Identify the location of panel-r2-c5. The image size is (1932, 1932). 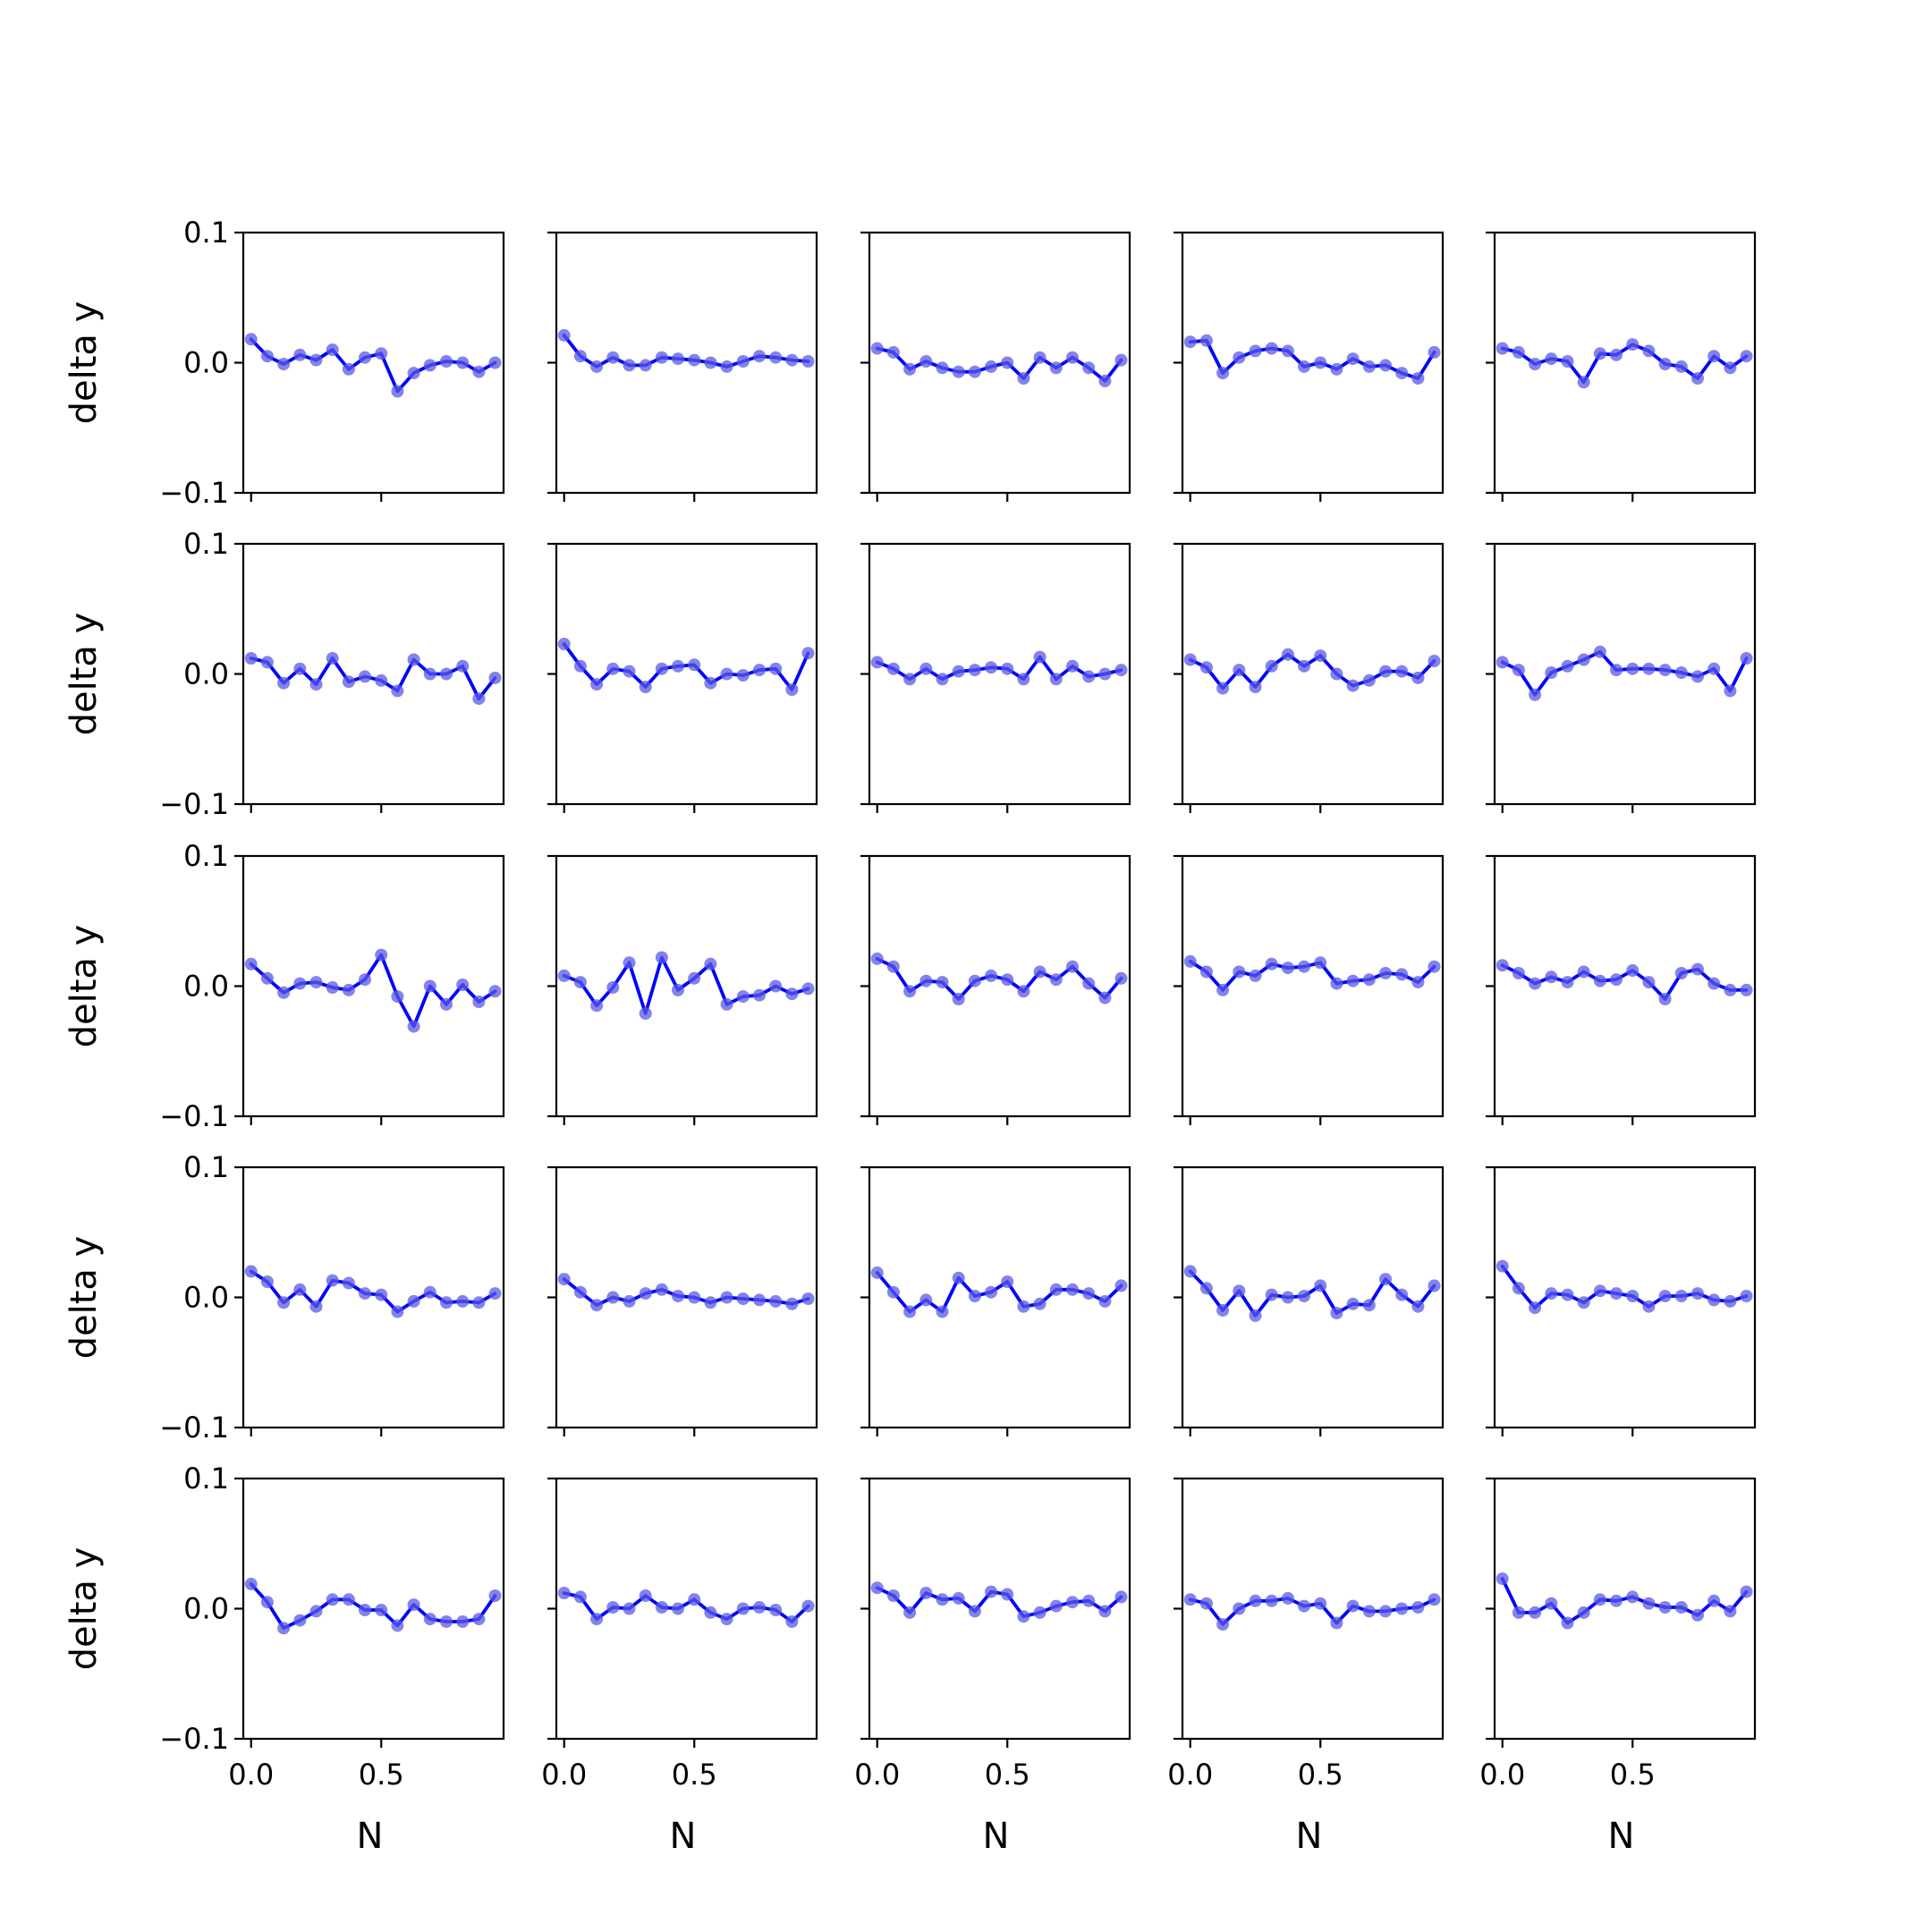
(1621, 677).